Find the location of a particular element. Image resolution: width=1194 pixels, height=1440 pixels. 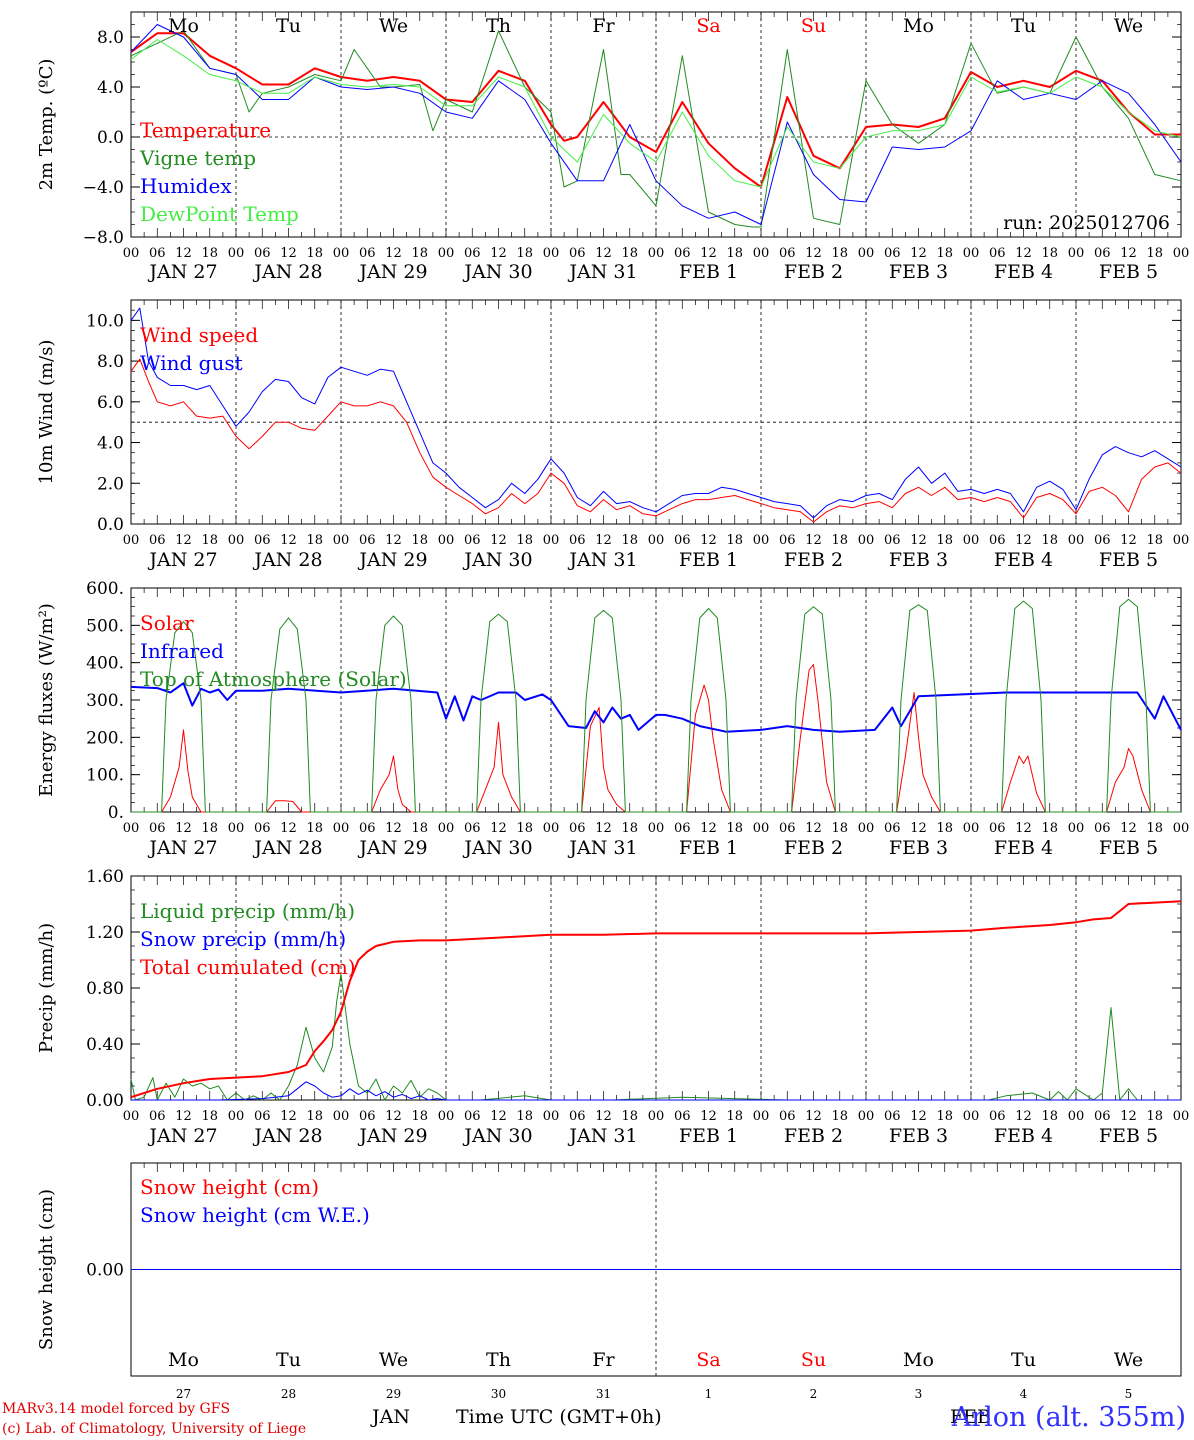

date-label: FEB 2 is located at coordinates (813, 848).